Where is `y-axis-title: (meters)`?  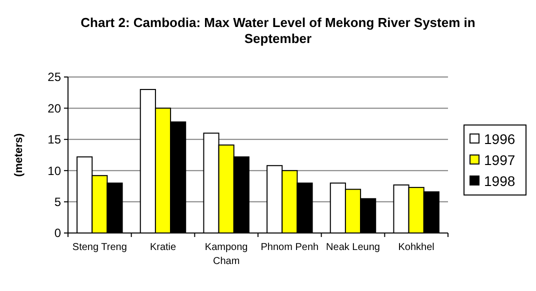 y-axis-title: (meters) is located at coordinates (19, 154).